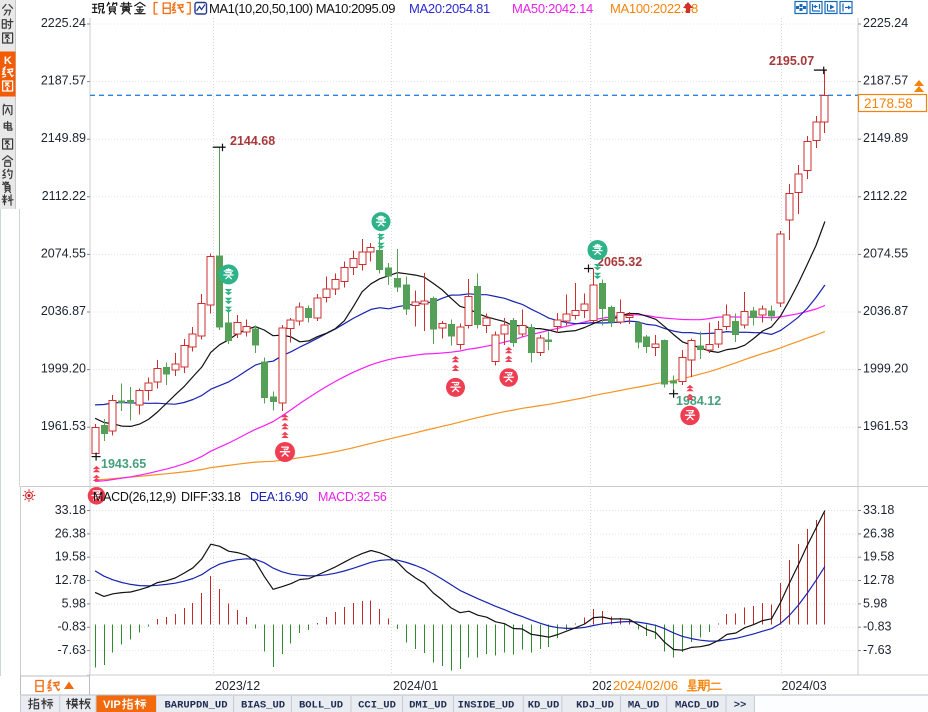 The height and width of the screenshot is (712, 928). What do you see at coordinates (377, 706) in the screenshot?
I see `svg-text: CCI_UD` at bounding box center [377, 706].